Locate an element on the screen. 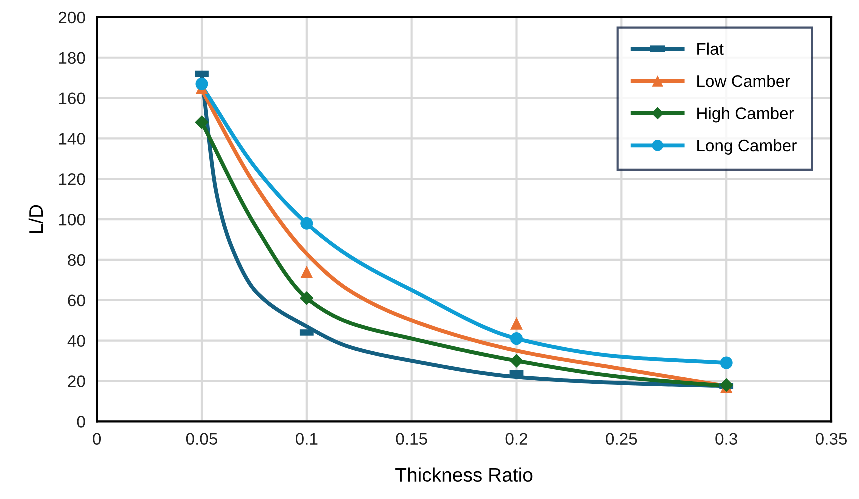  y-tick-label: 100 is located at coordinates (72, 220).